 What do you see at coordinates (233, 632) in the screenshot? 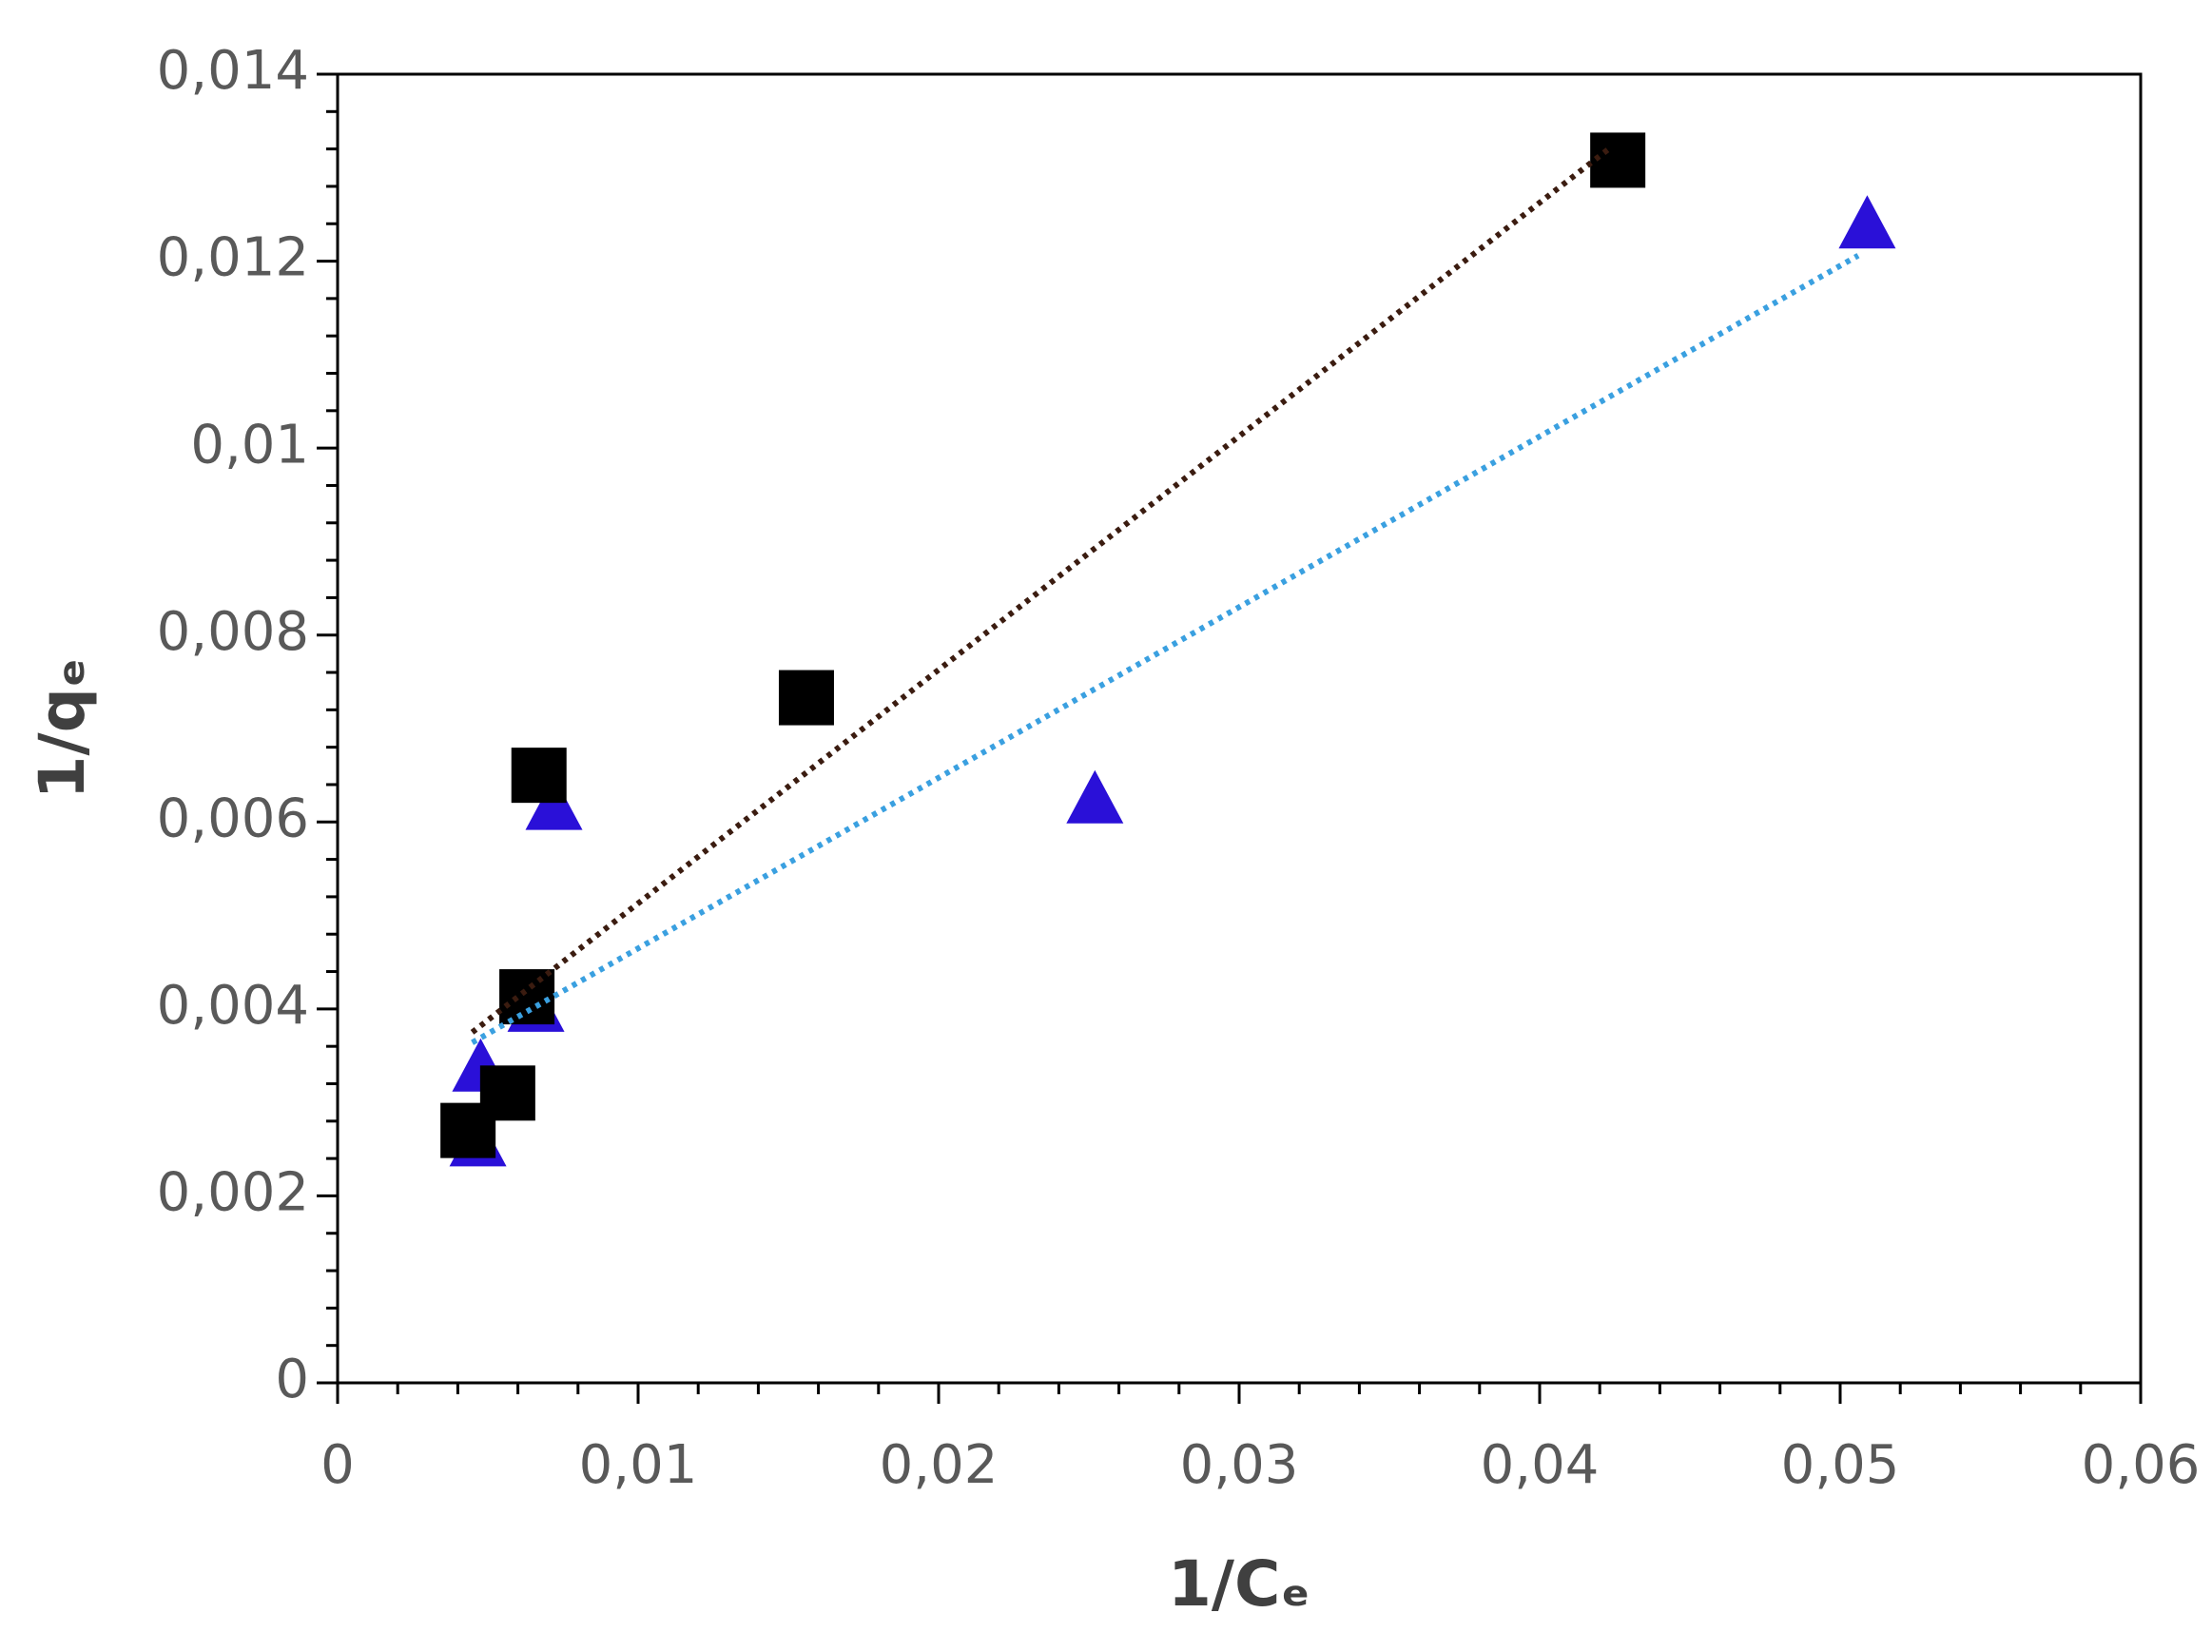
I see `y-tick-label: 0,008` at bounding box center [233, 632].